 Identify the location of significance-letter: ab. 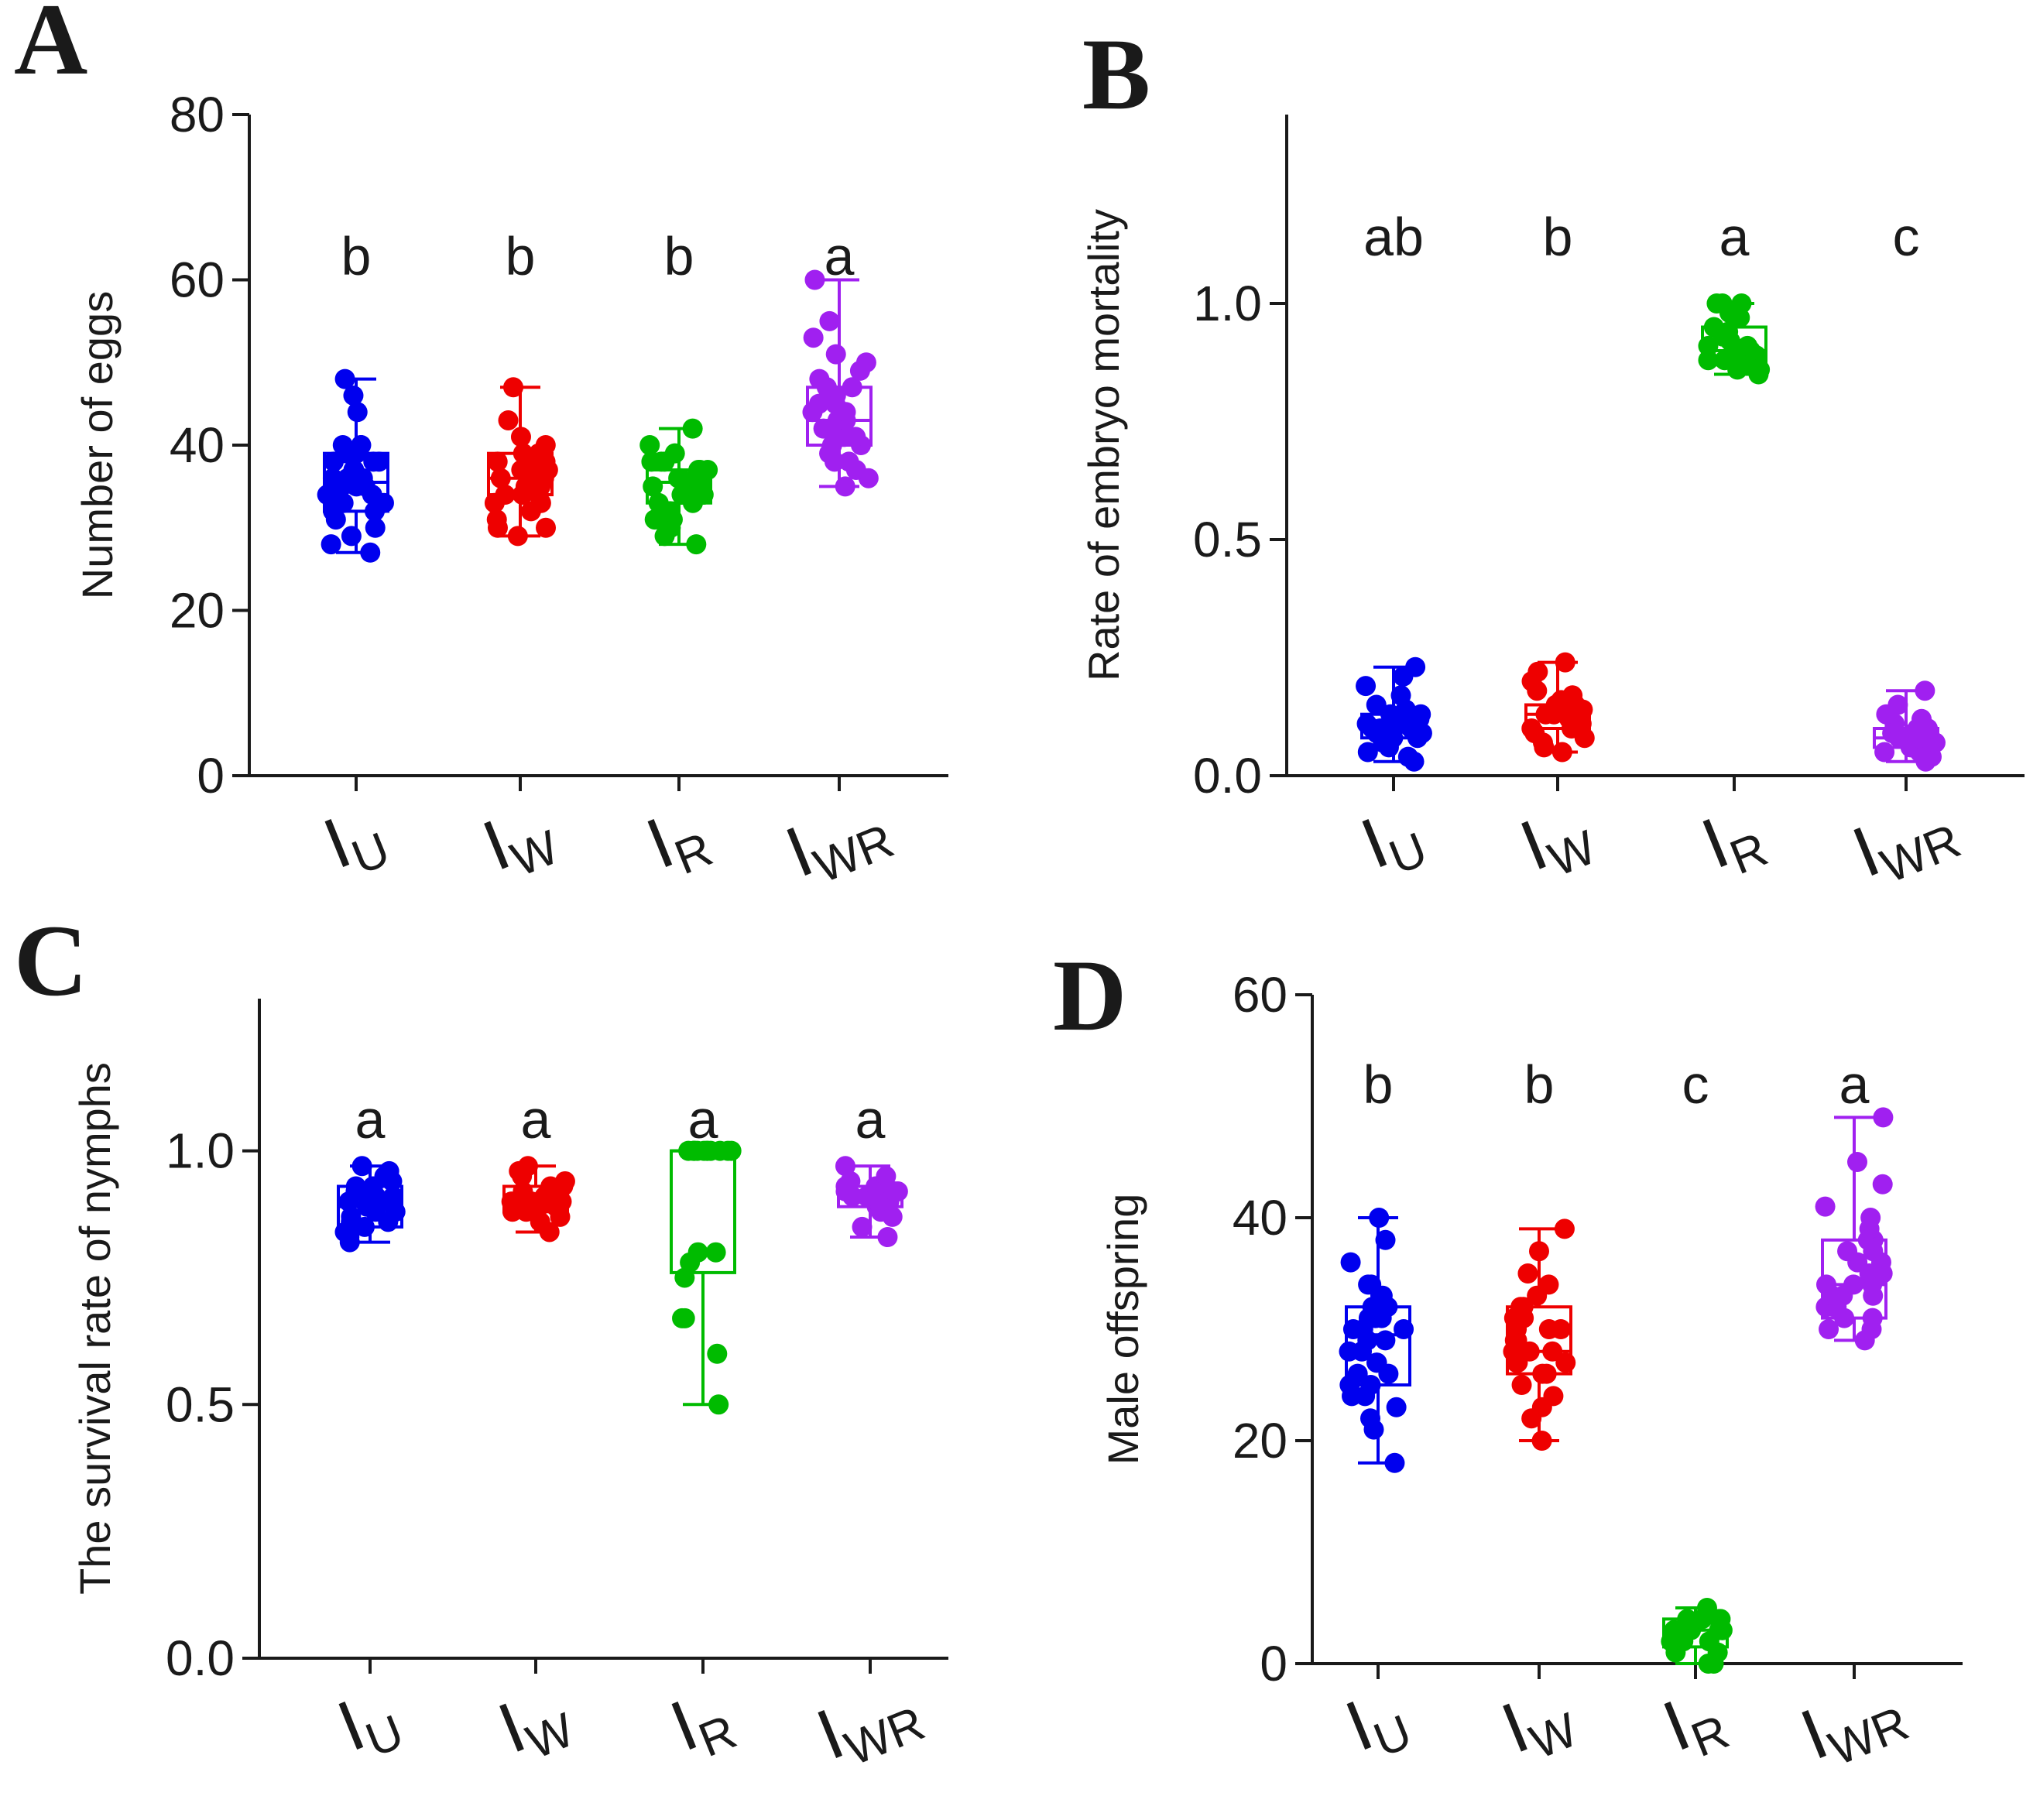
(1393, 237).